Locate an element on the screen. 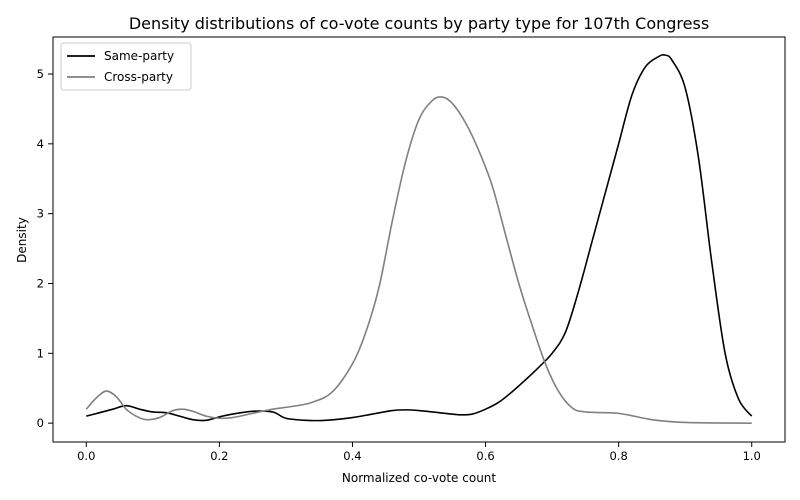 This screenshot has height=500, width=800. y-tick-label: 1 is located at coordinates (40, 353).